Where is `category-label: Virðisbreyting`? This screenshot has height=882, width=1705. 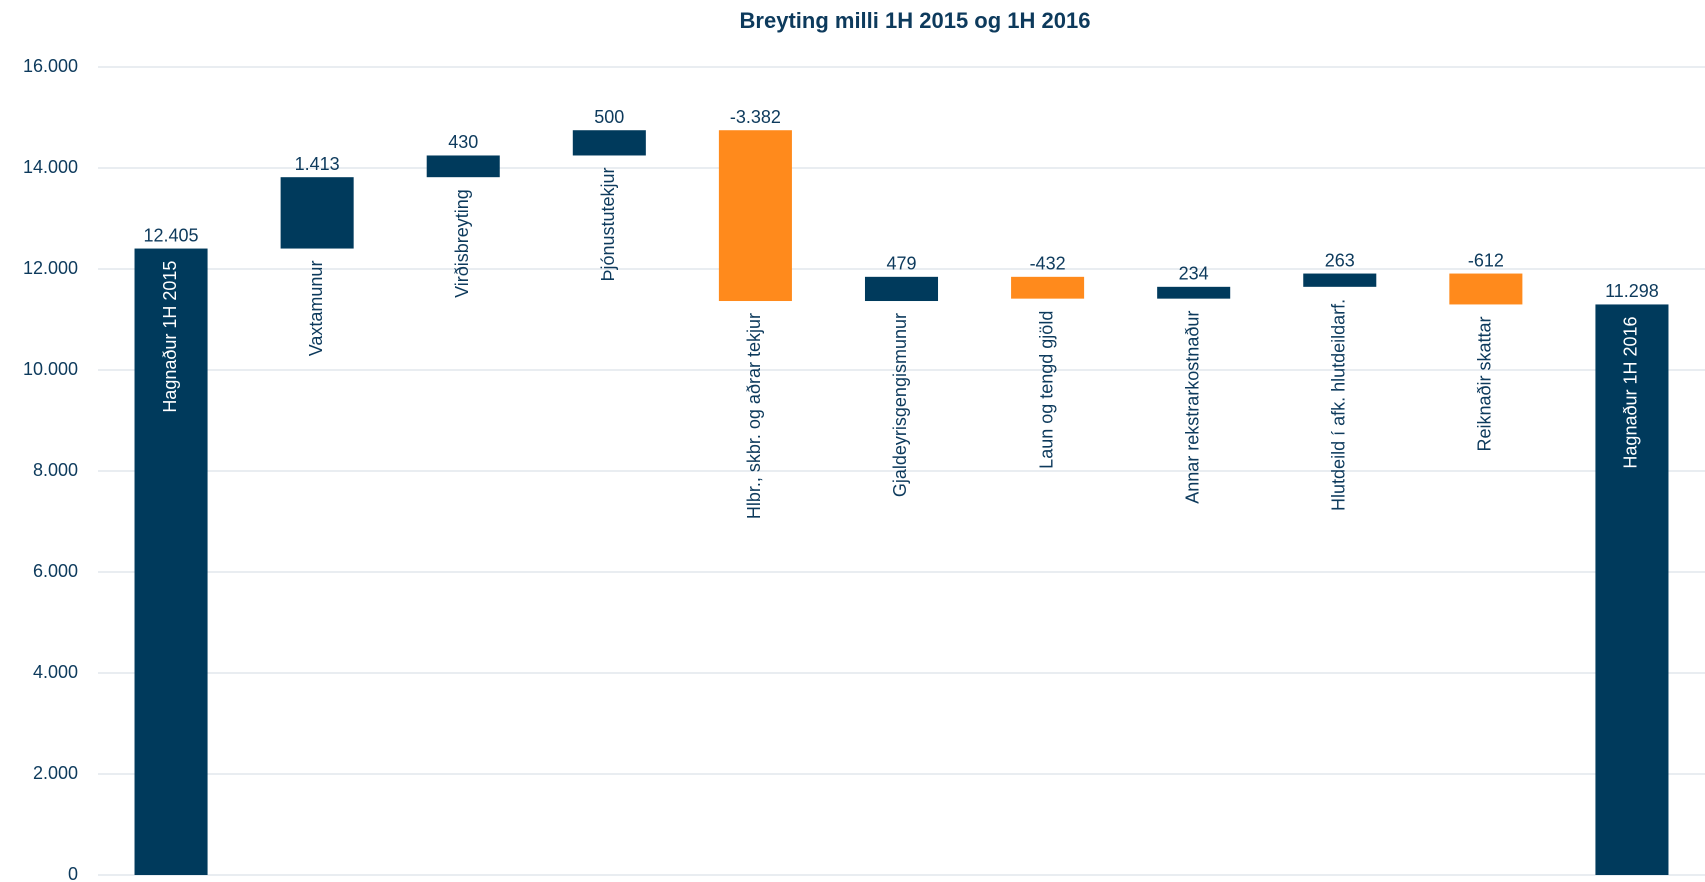
category-label: Virðisbreyting is located at coordinates (462, 243).